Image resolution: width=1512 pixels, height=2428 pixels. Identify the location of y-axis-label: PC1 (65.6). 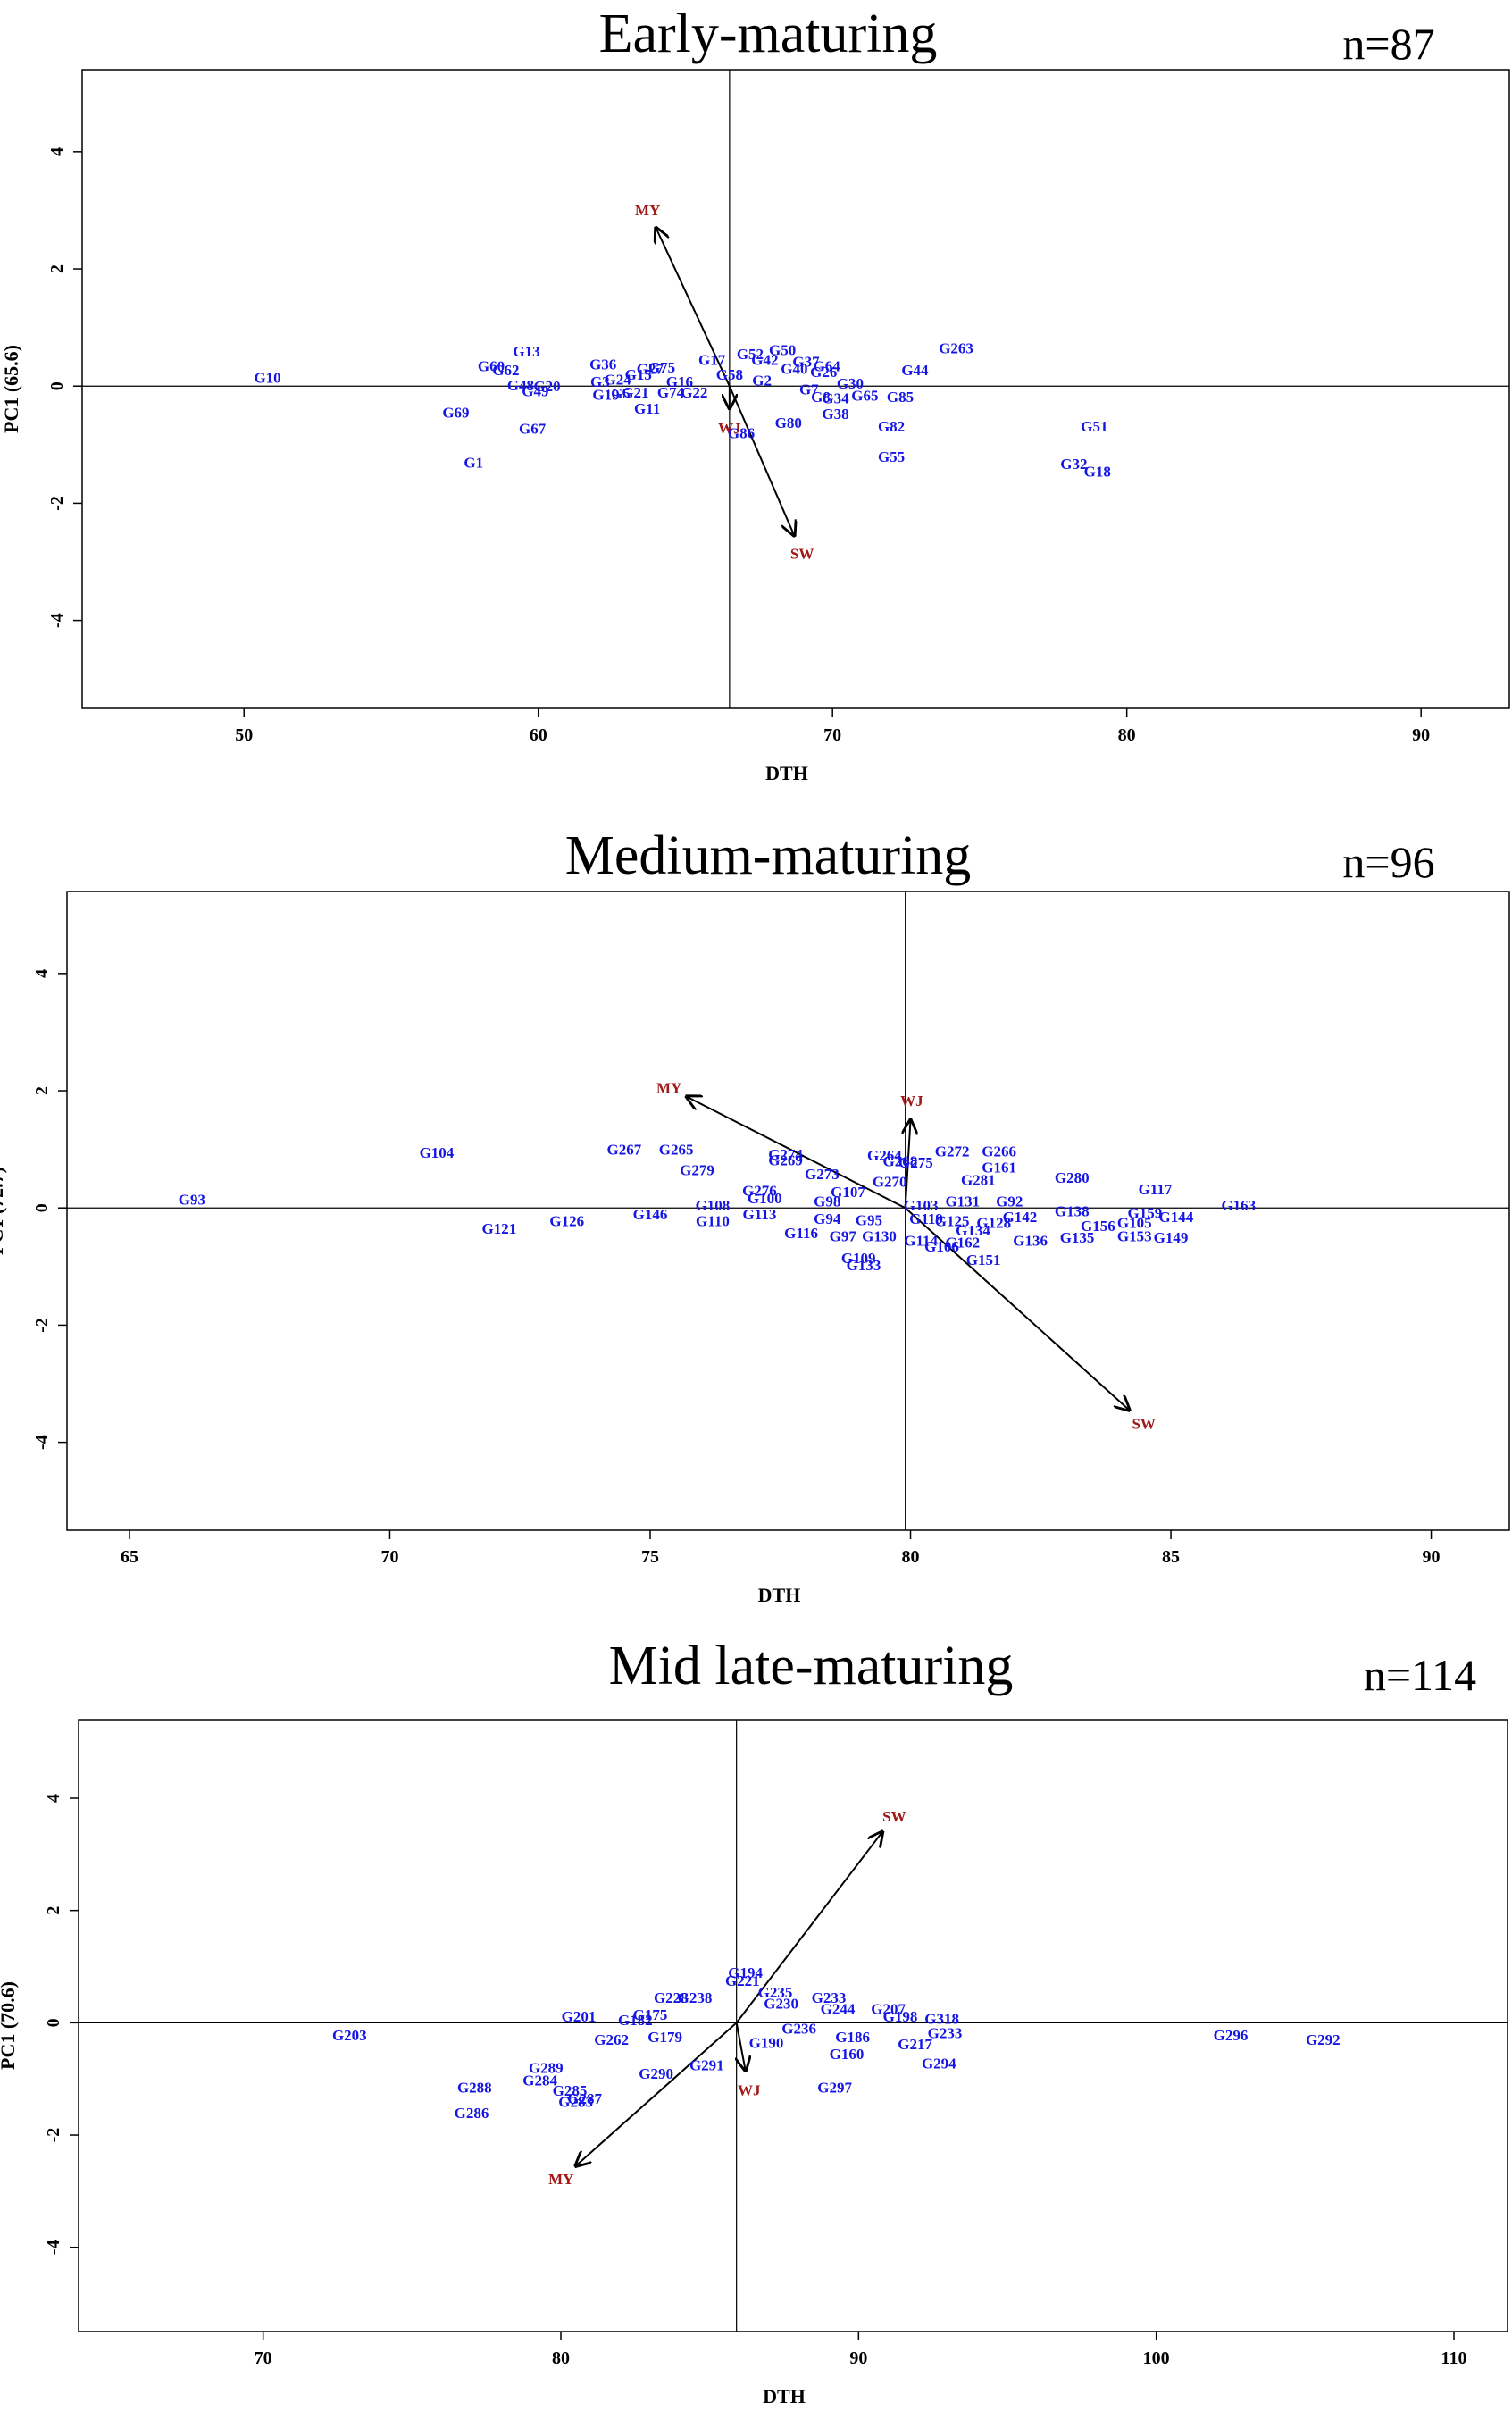
(11, 389).